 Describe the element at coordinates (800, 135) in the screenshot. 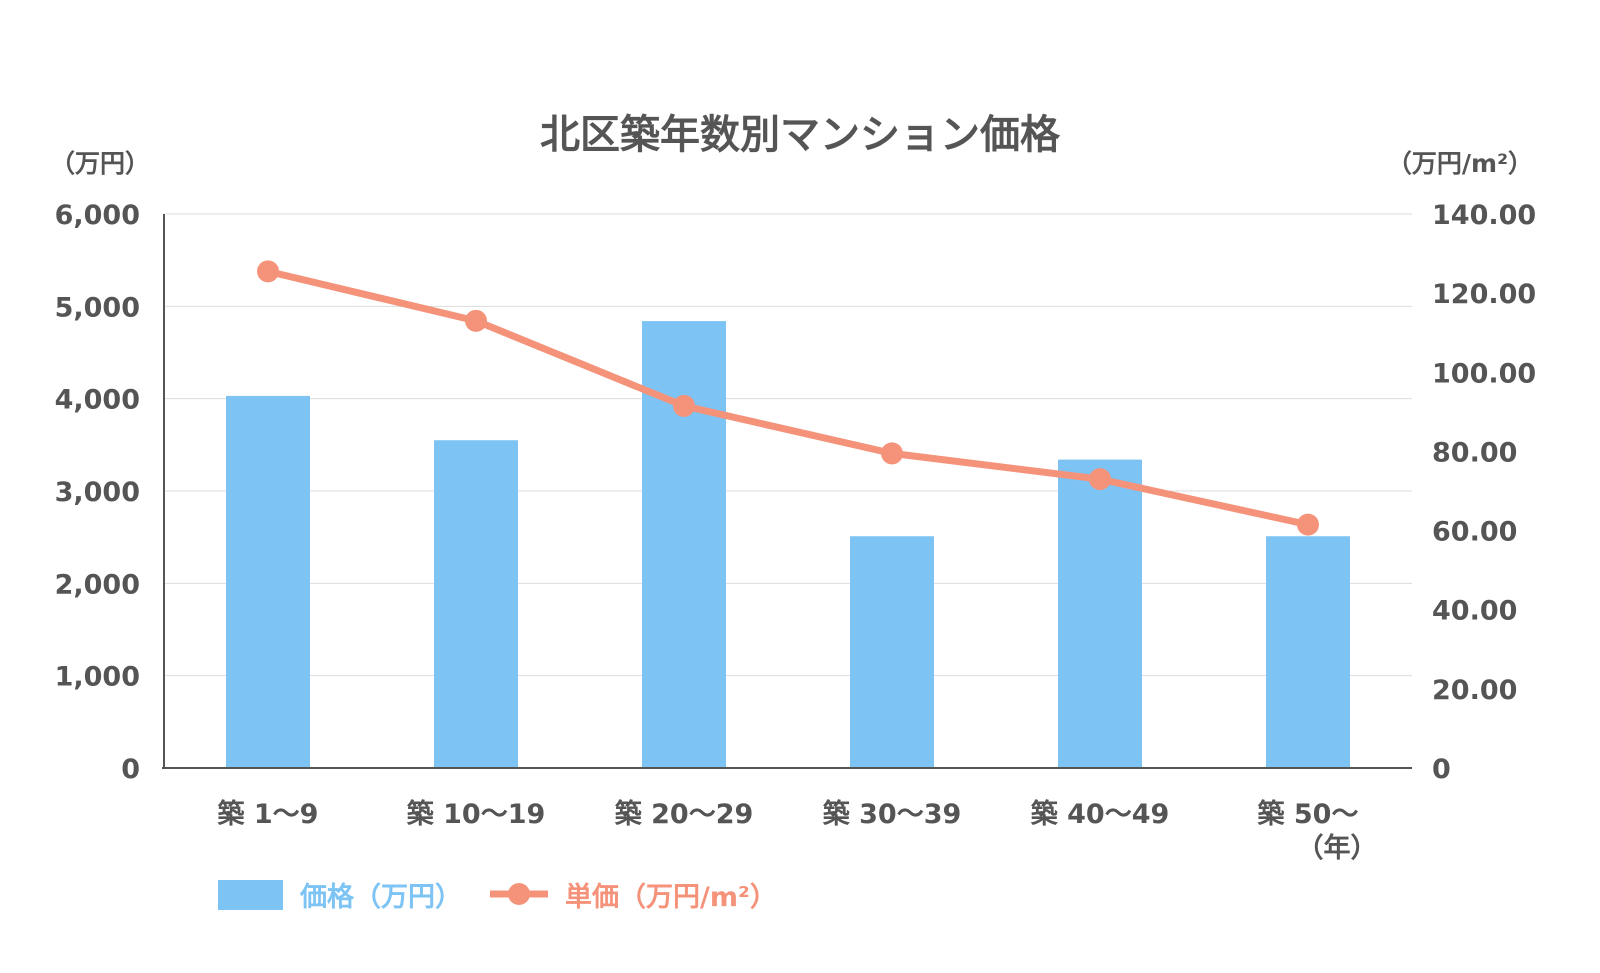

I see `chart-title: 北区築年数別マンション価格` at that location.